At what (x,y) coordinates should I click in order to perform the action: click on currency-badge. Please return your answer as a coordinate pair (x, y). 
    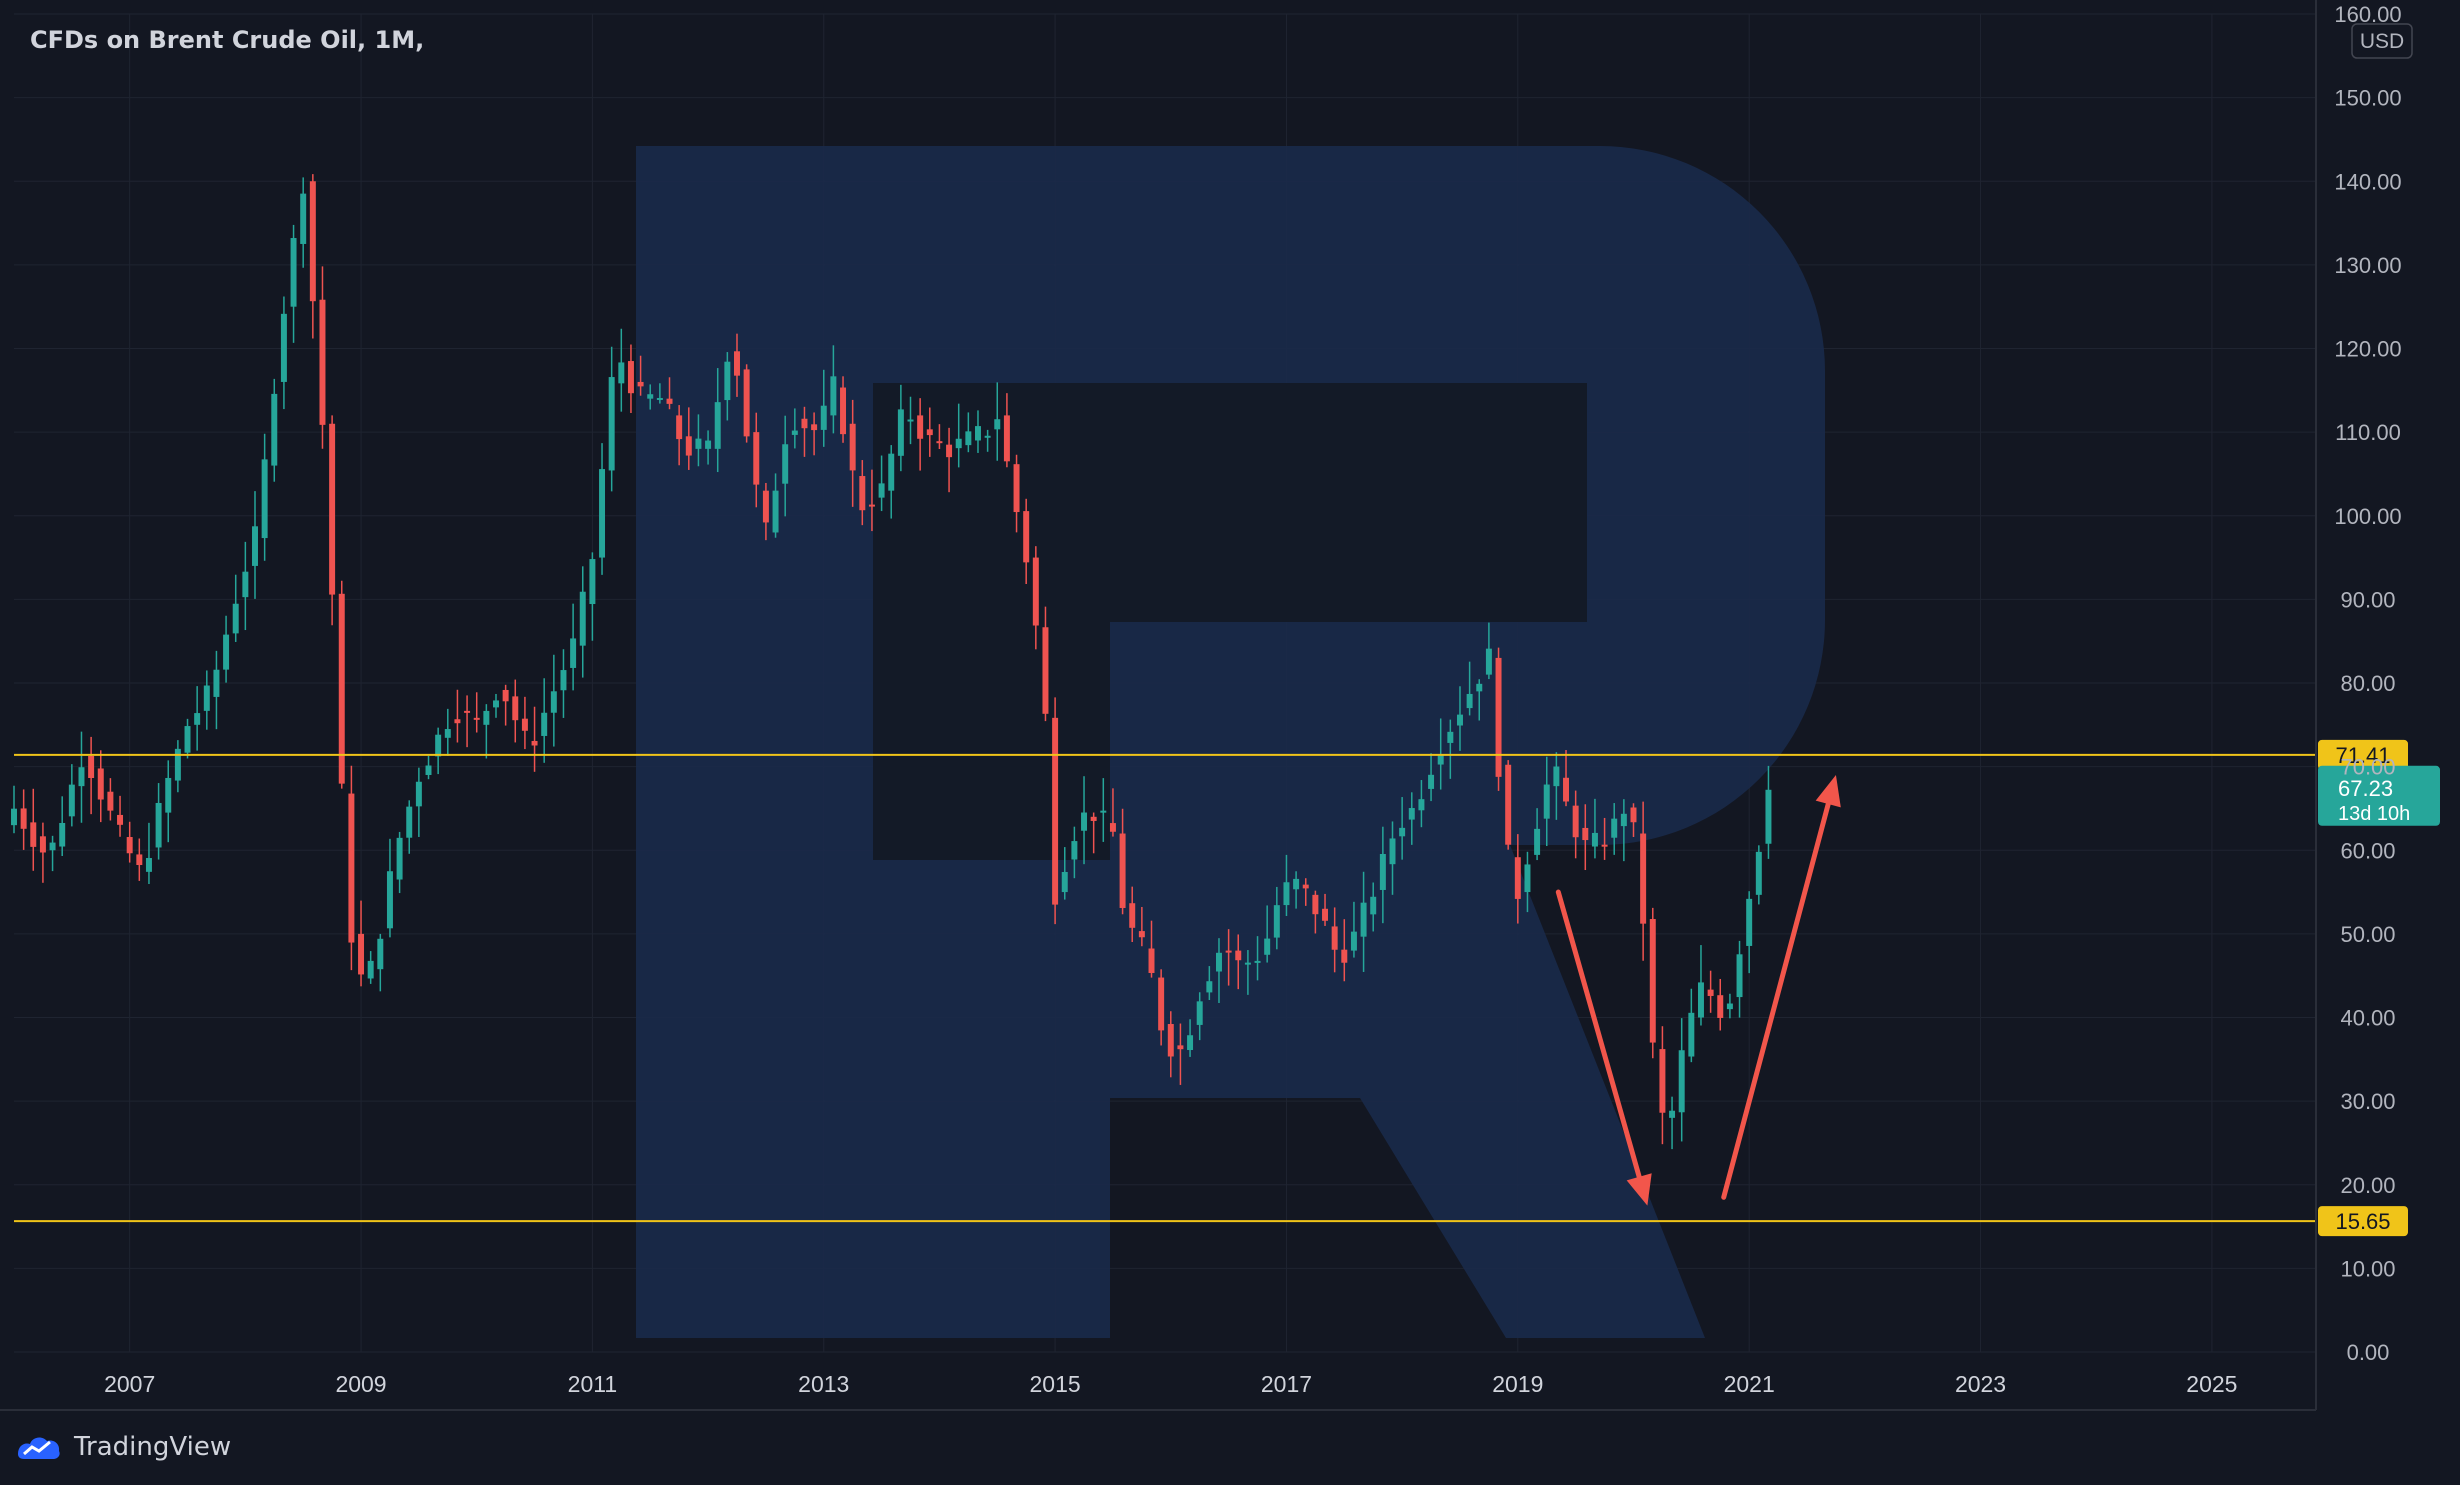
    Looking at the image, I should click on (2382, 41).